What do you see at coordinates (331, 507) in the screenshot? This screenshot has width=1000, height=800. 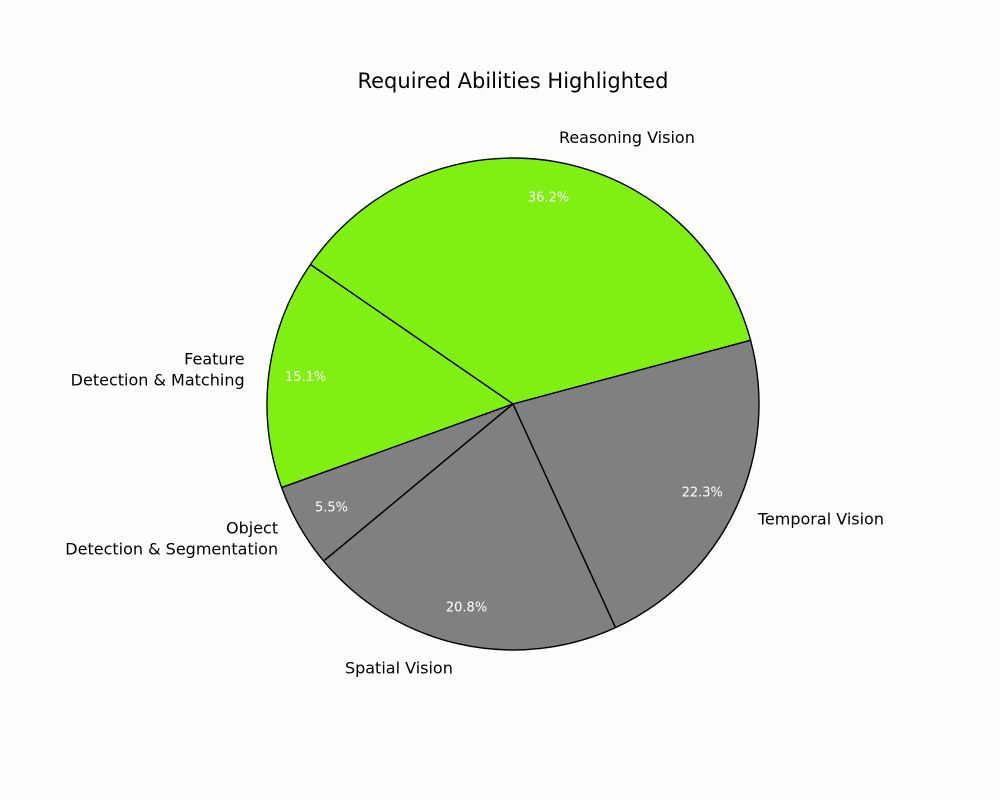 I see `pct-label-object-detection-and-segmentation: 5.5%` at bounding box center [331, 507].